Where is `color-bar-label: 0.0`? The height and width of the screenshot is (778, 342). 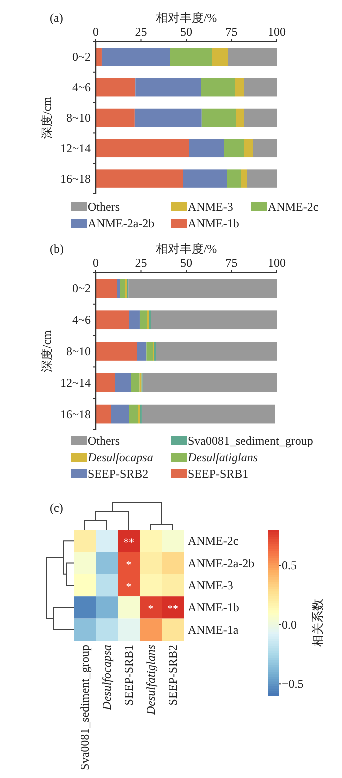 color-bar-label: 0.0 is located at coordinates (289, 625).